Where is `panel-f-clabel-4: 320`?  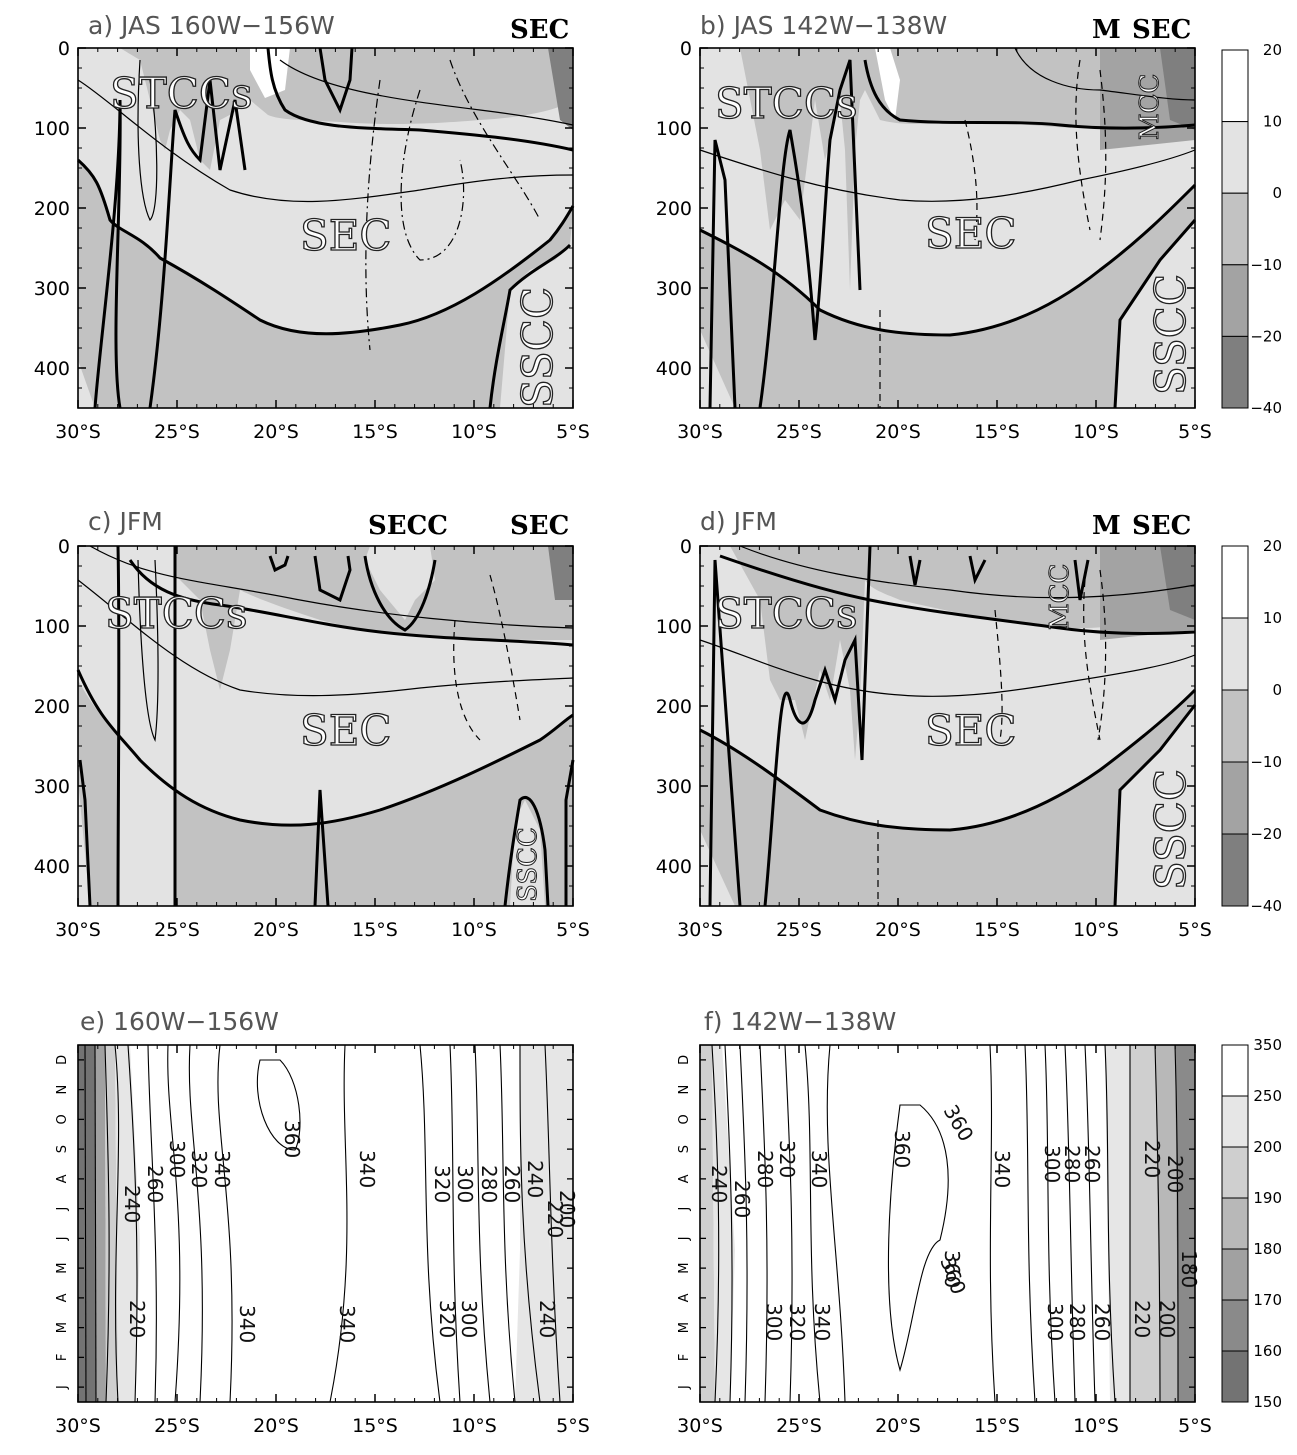
panel-f-clabel-4: 320 is located at coordinates (787, 1159).